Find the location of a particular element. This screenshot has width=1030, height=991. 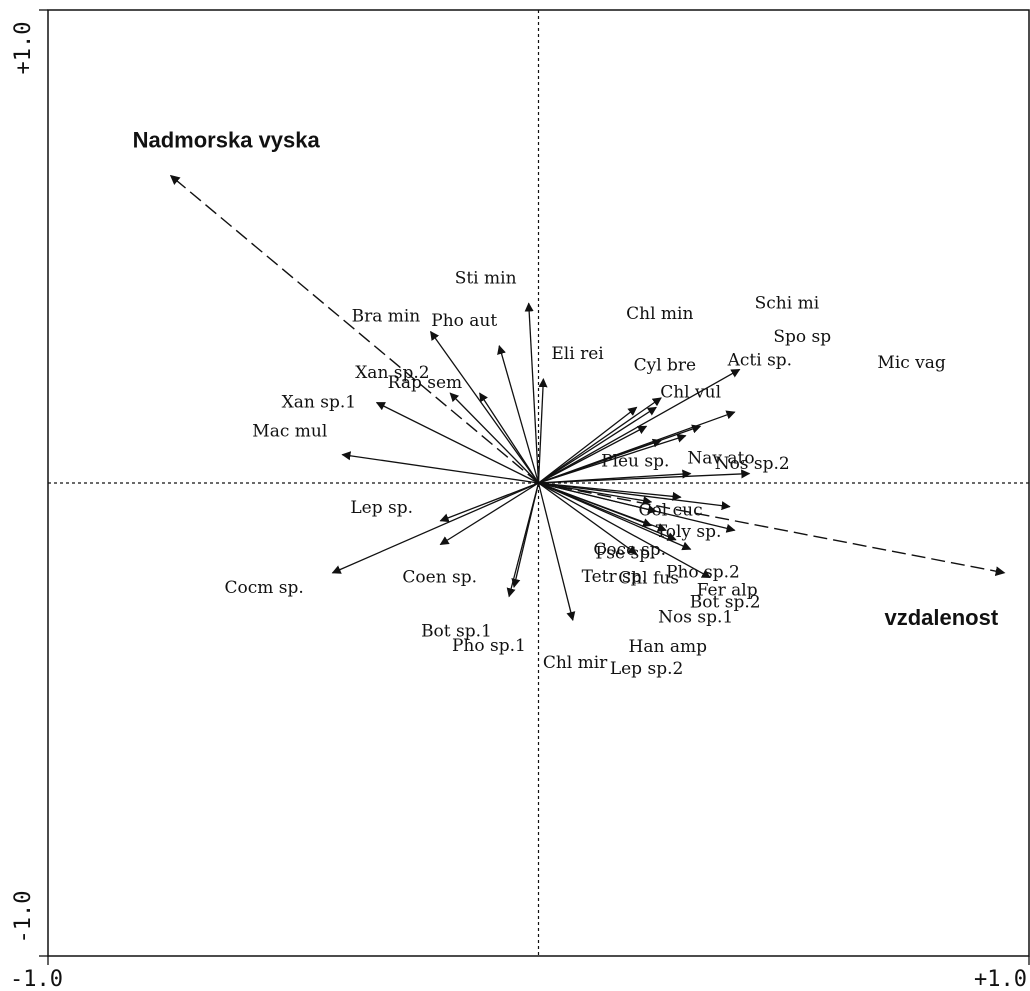

species-label: Fer alp is located at coordinates (727, 590).